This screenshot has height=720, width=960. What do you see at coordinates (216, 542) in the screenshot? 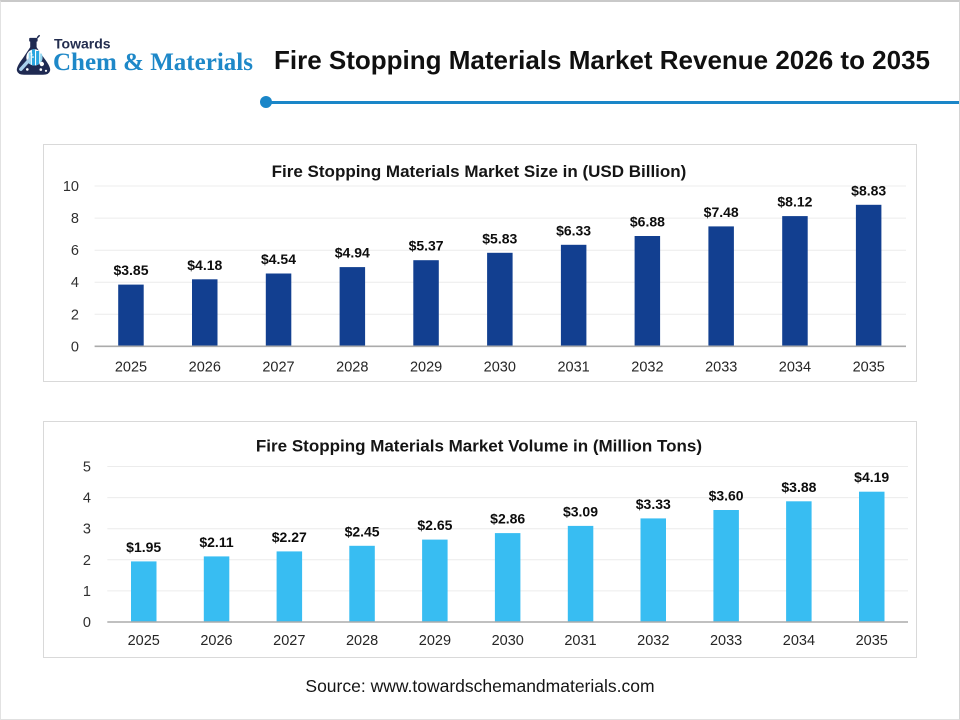
I see `svg-text: $2.11` at bounding box center [216, 542].